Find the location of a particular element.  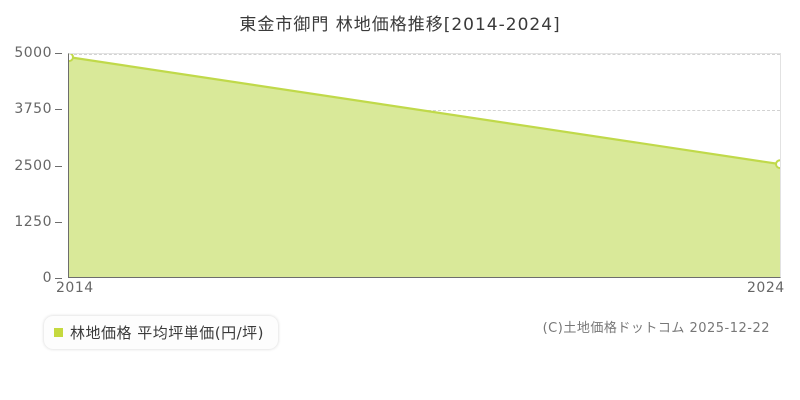

y-axis: 0 1250 2500 3750 5000 is located at coordinates (31, 165).